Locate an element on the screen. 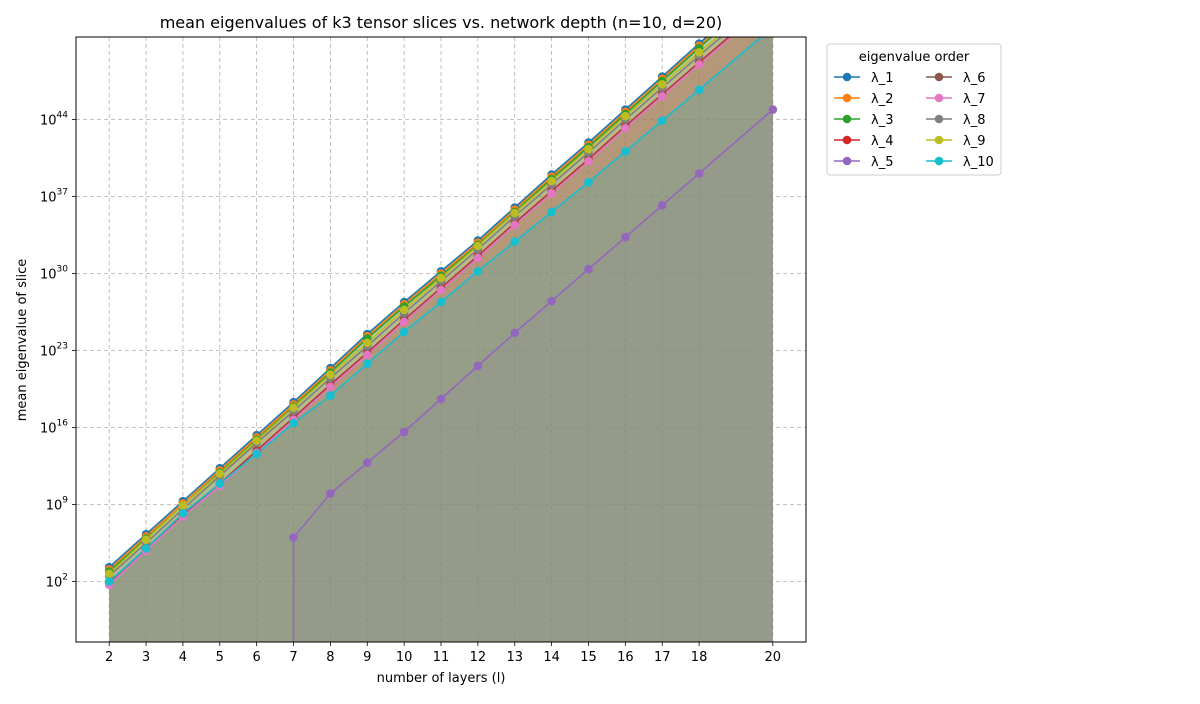 This screenshot has height=704, width=1200. legend-entry-label: λ_4 is located at coordinates (882, 141).